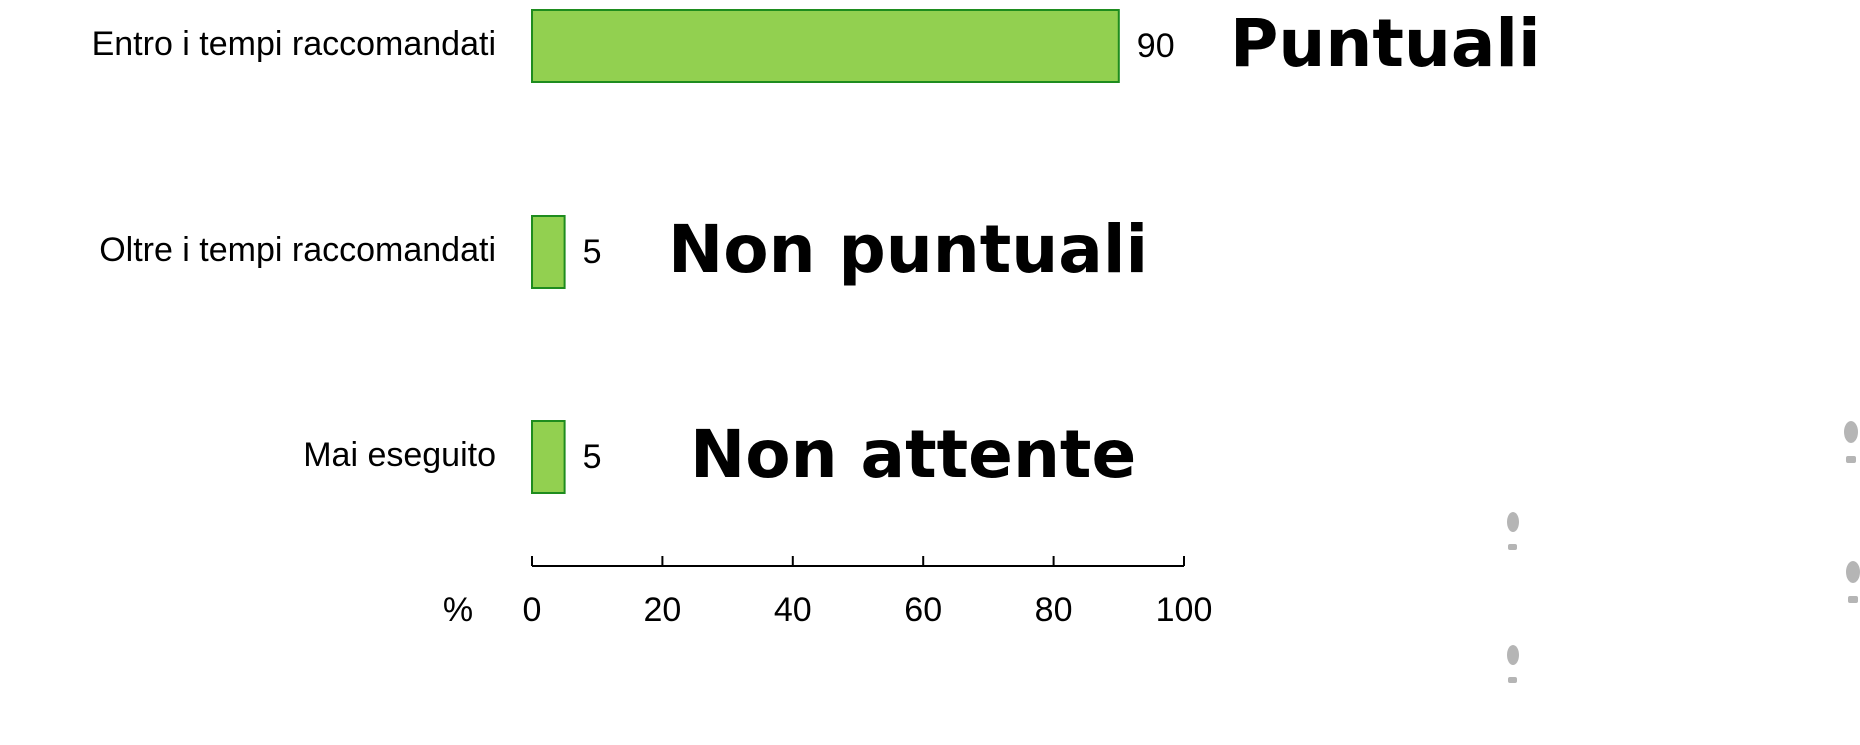  I want to click on annotation: Non puntuali, so click(908, 249).